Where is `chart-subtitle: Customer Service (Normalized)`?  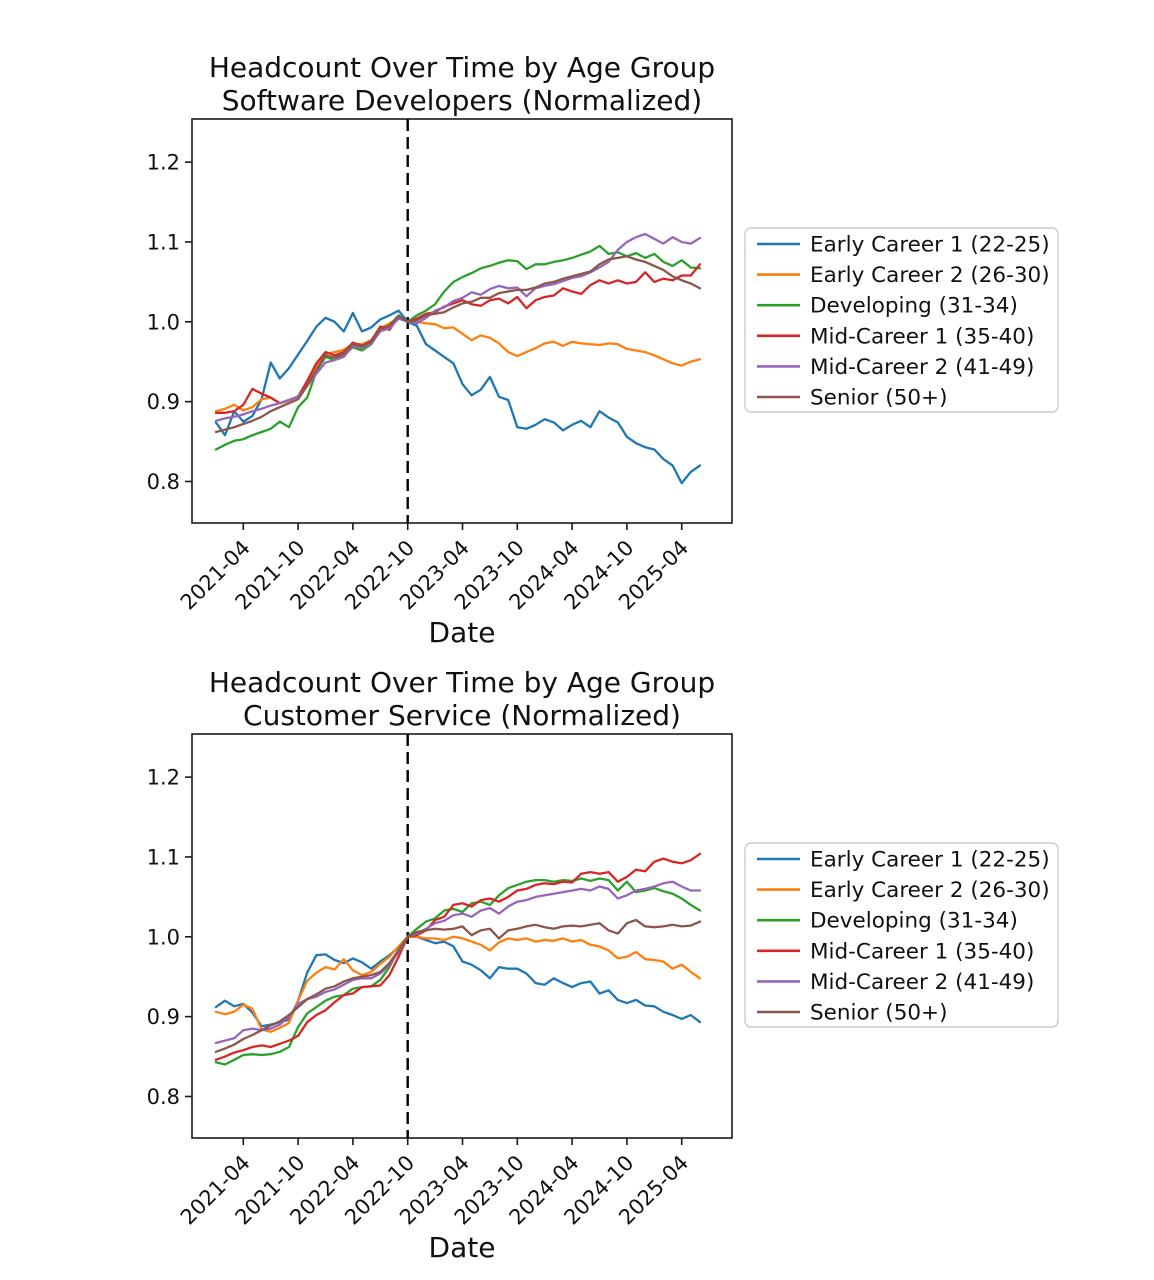
chart-subtitle: Customer Service (Normalized) is located at coordinates (462, 715).